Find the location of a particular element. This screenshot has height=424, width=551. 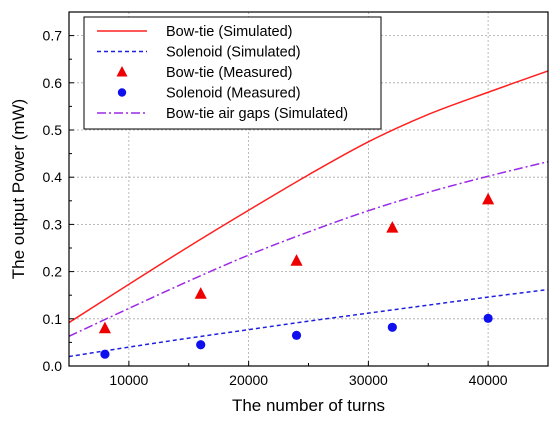

legend-swatch-solenoid-measured is located at coordinates (122, 92).